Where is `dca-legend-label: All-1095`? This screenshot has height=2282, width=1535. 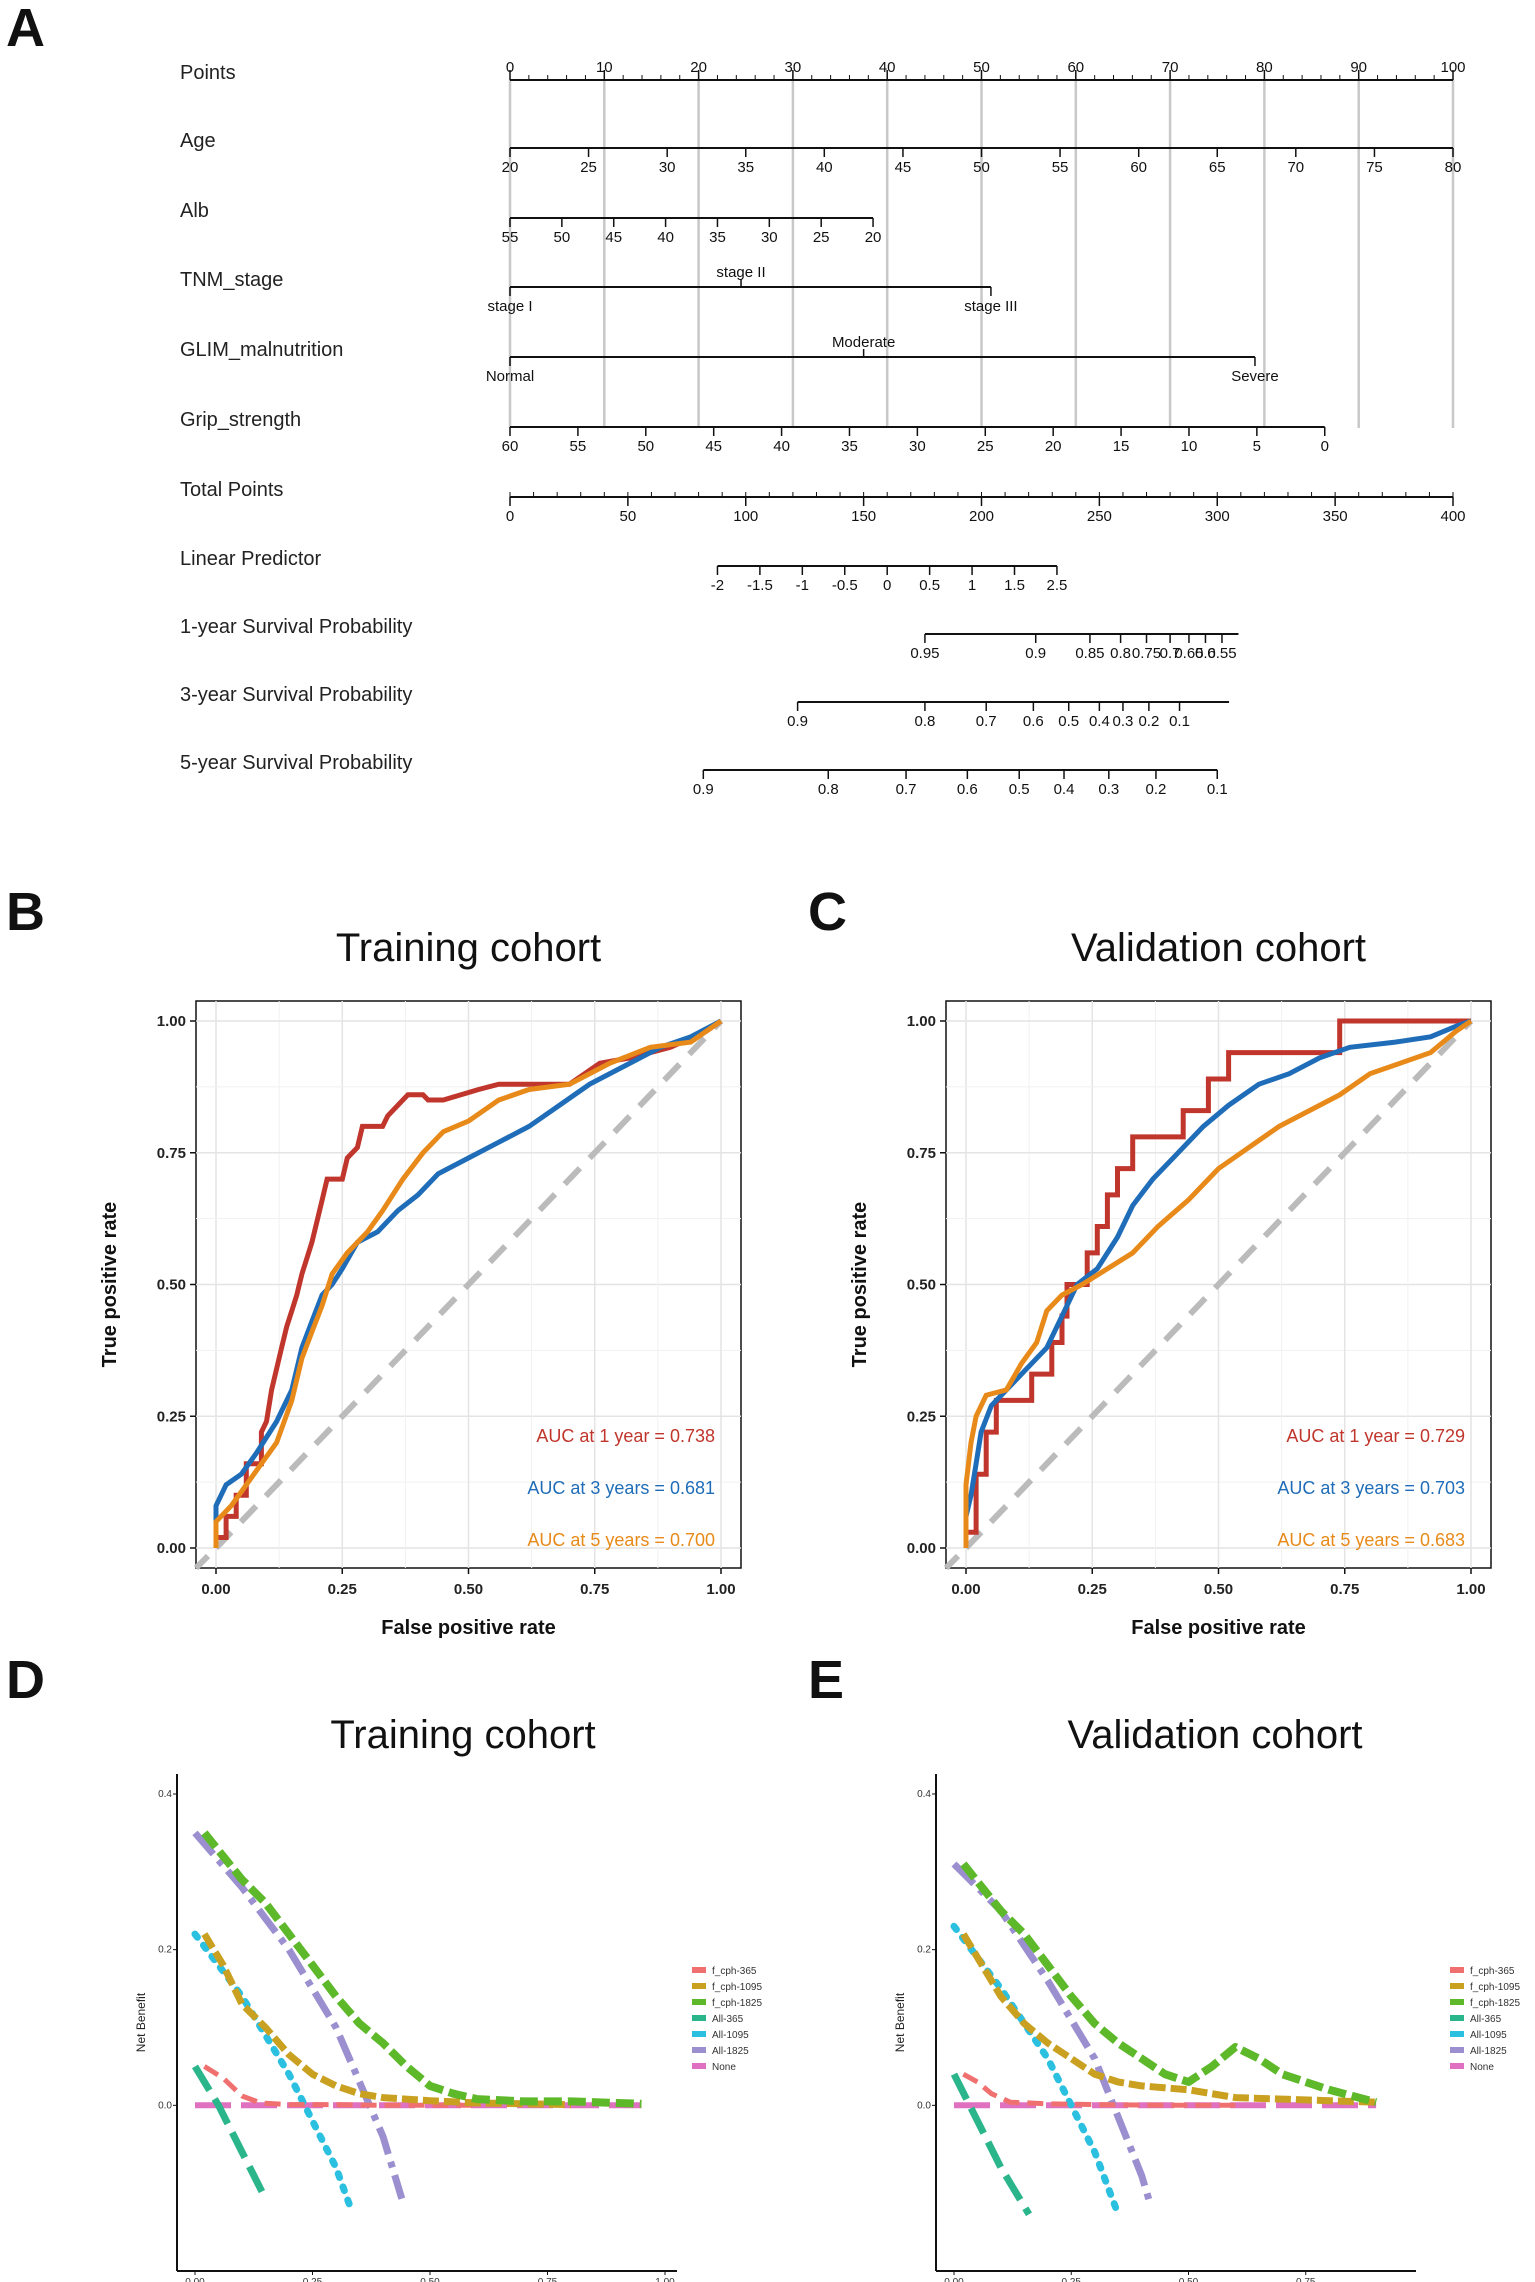 dca-legend-label: All-1095 is located at coordinates (1488, 2035).